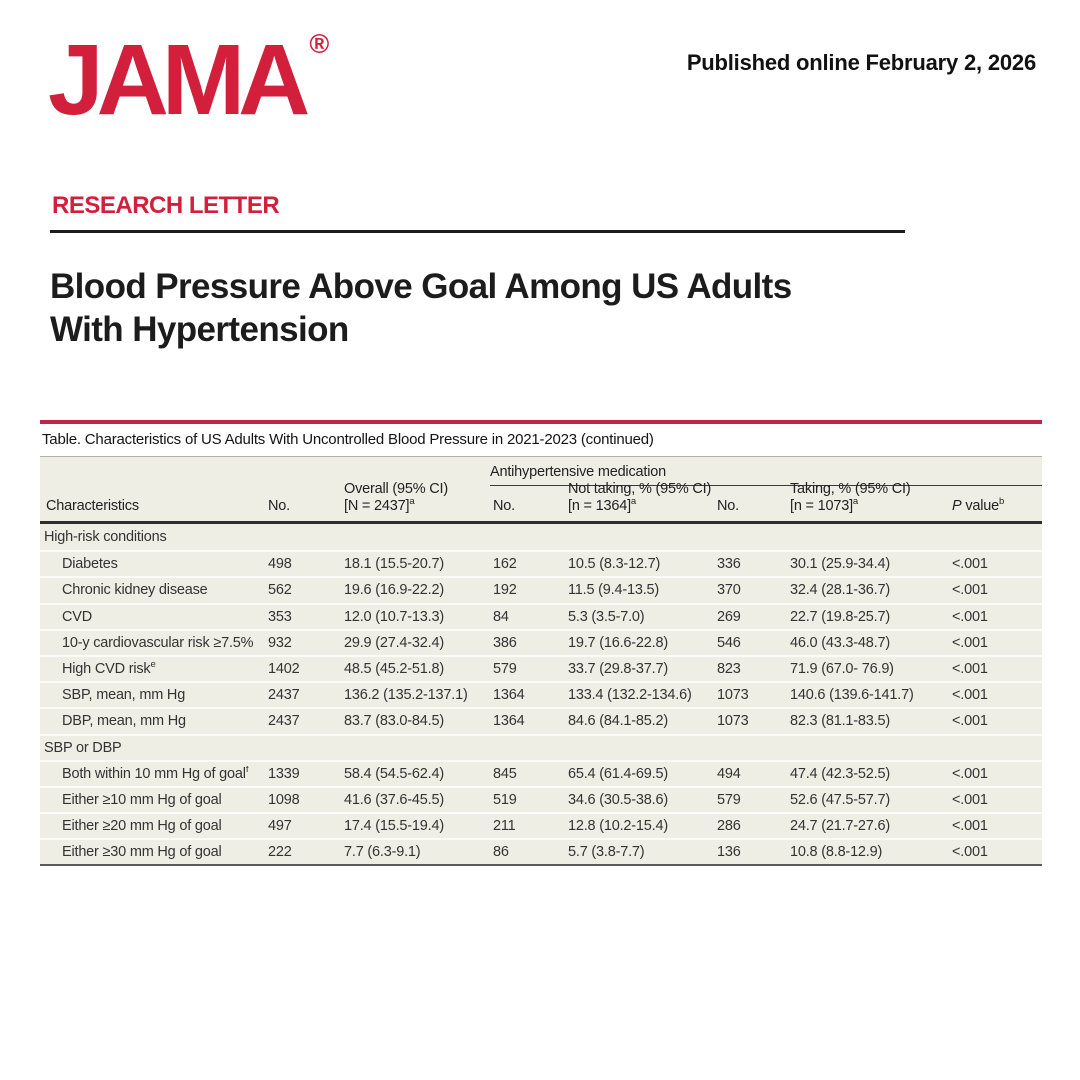  I want to click on column-header-line: [n = 1073]a, so click(824, 505).